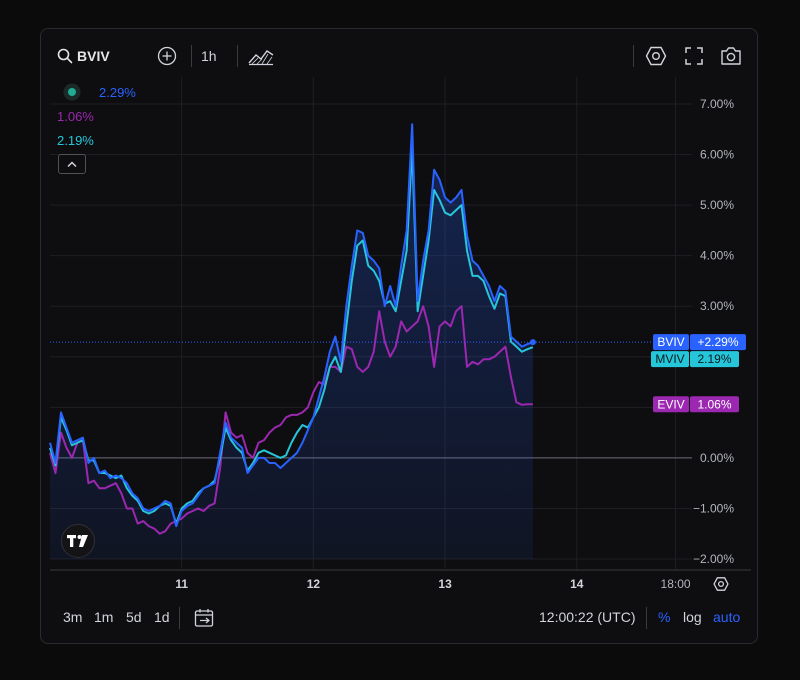 This screenshot has width=800, height=680. What do you see at coordinates (577, 584) in the screenshot?
I see `x-tick-label: 14` at bounding box center [577, 584].